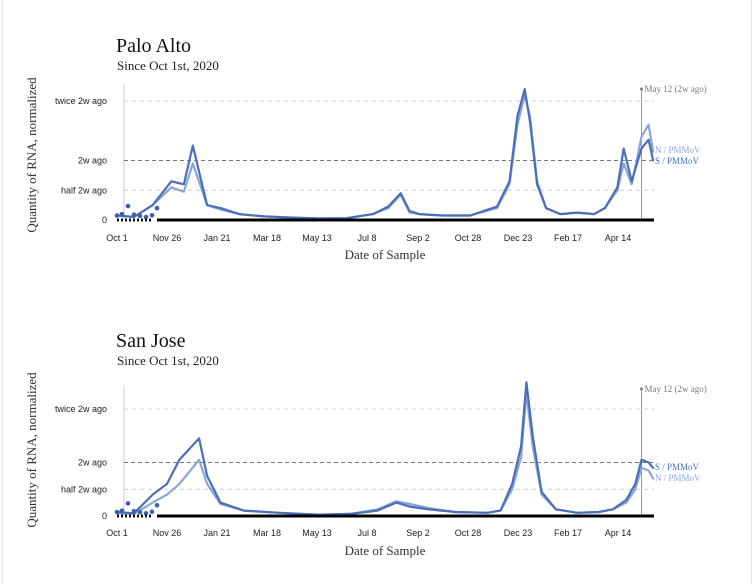 The width and height of the screenshot is (756, 584). I want to click on page-right-border, so click(751, 292).